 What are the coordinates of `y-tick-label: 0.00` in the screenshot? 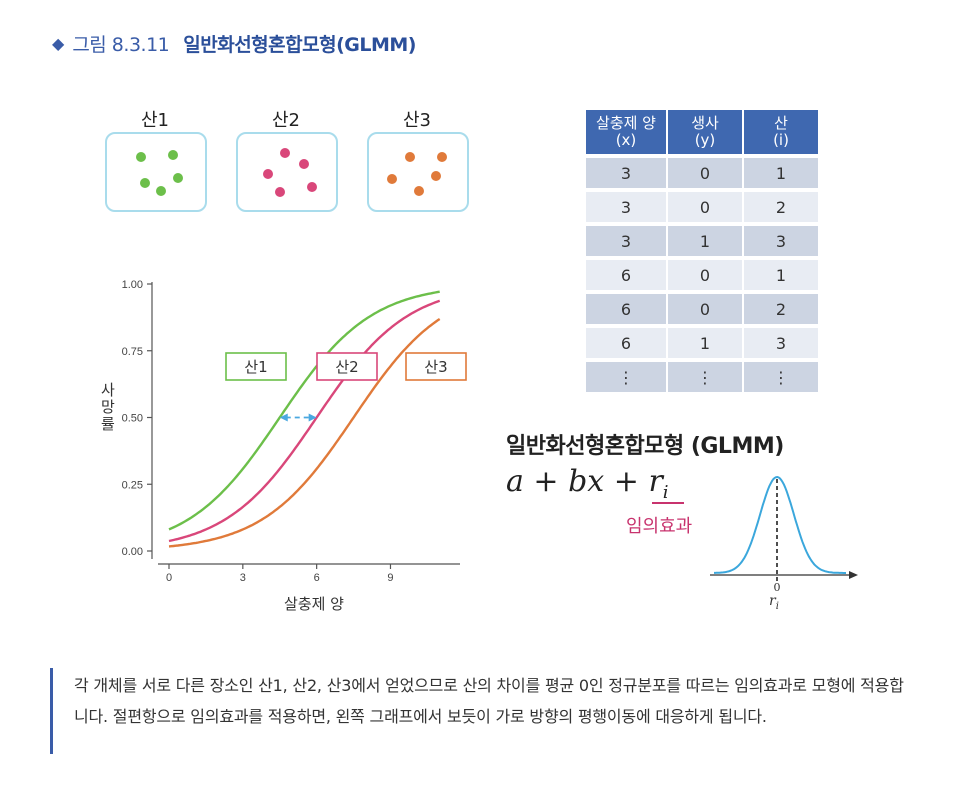 It's located at (132, 552).